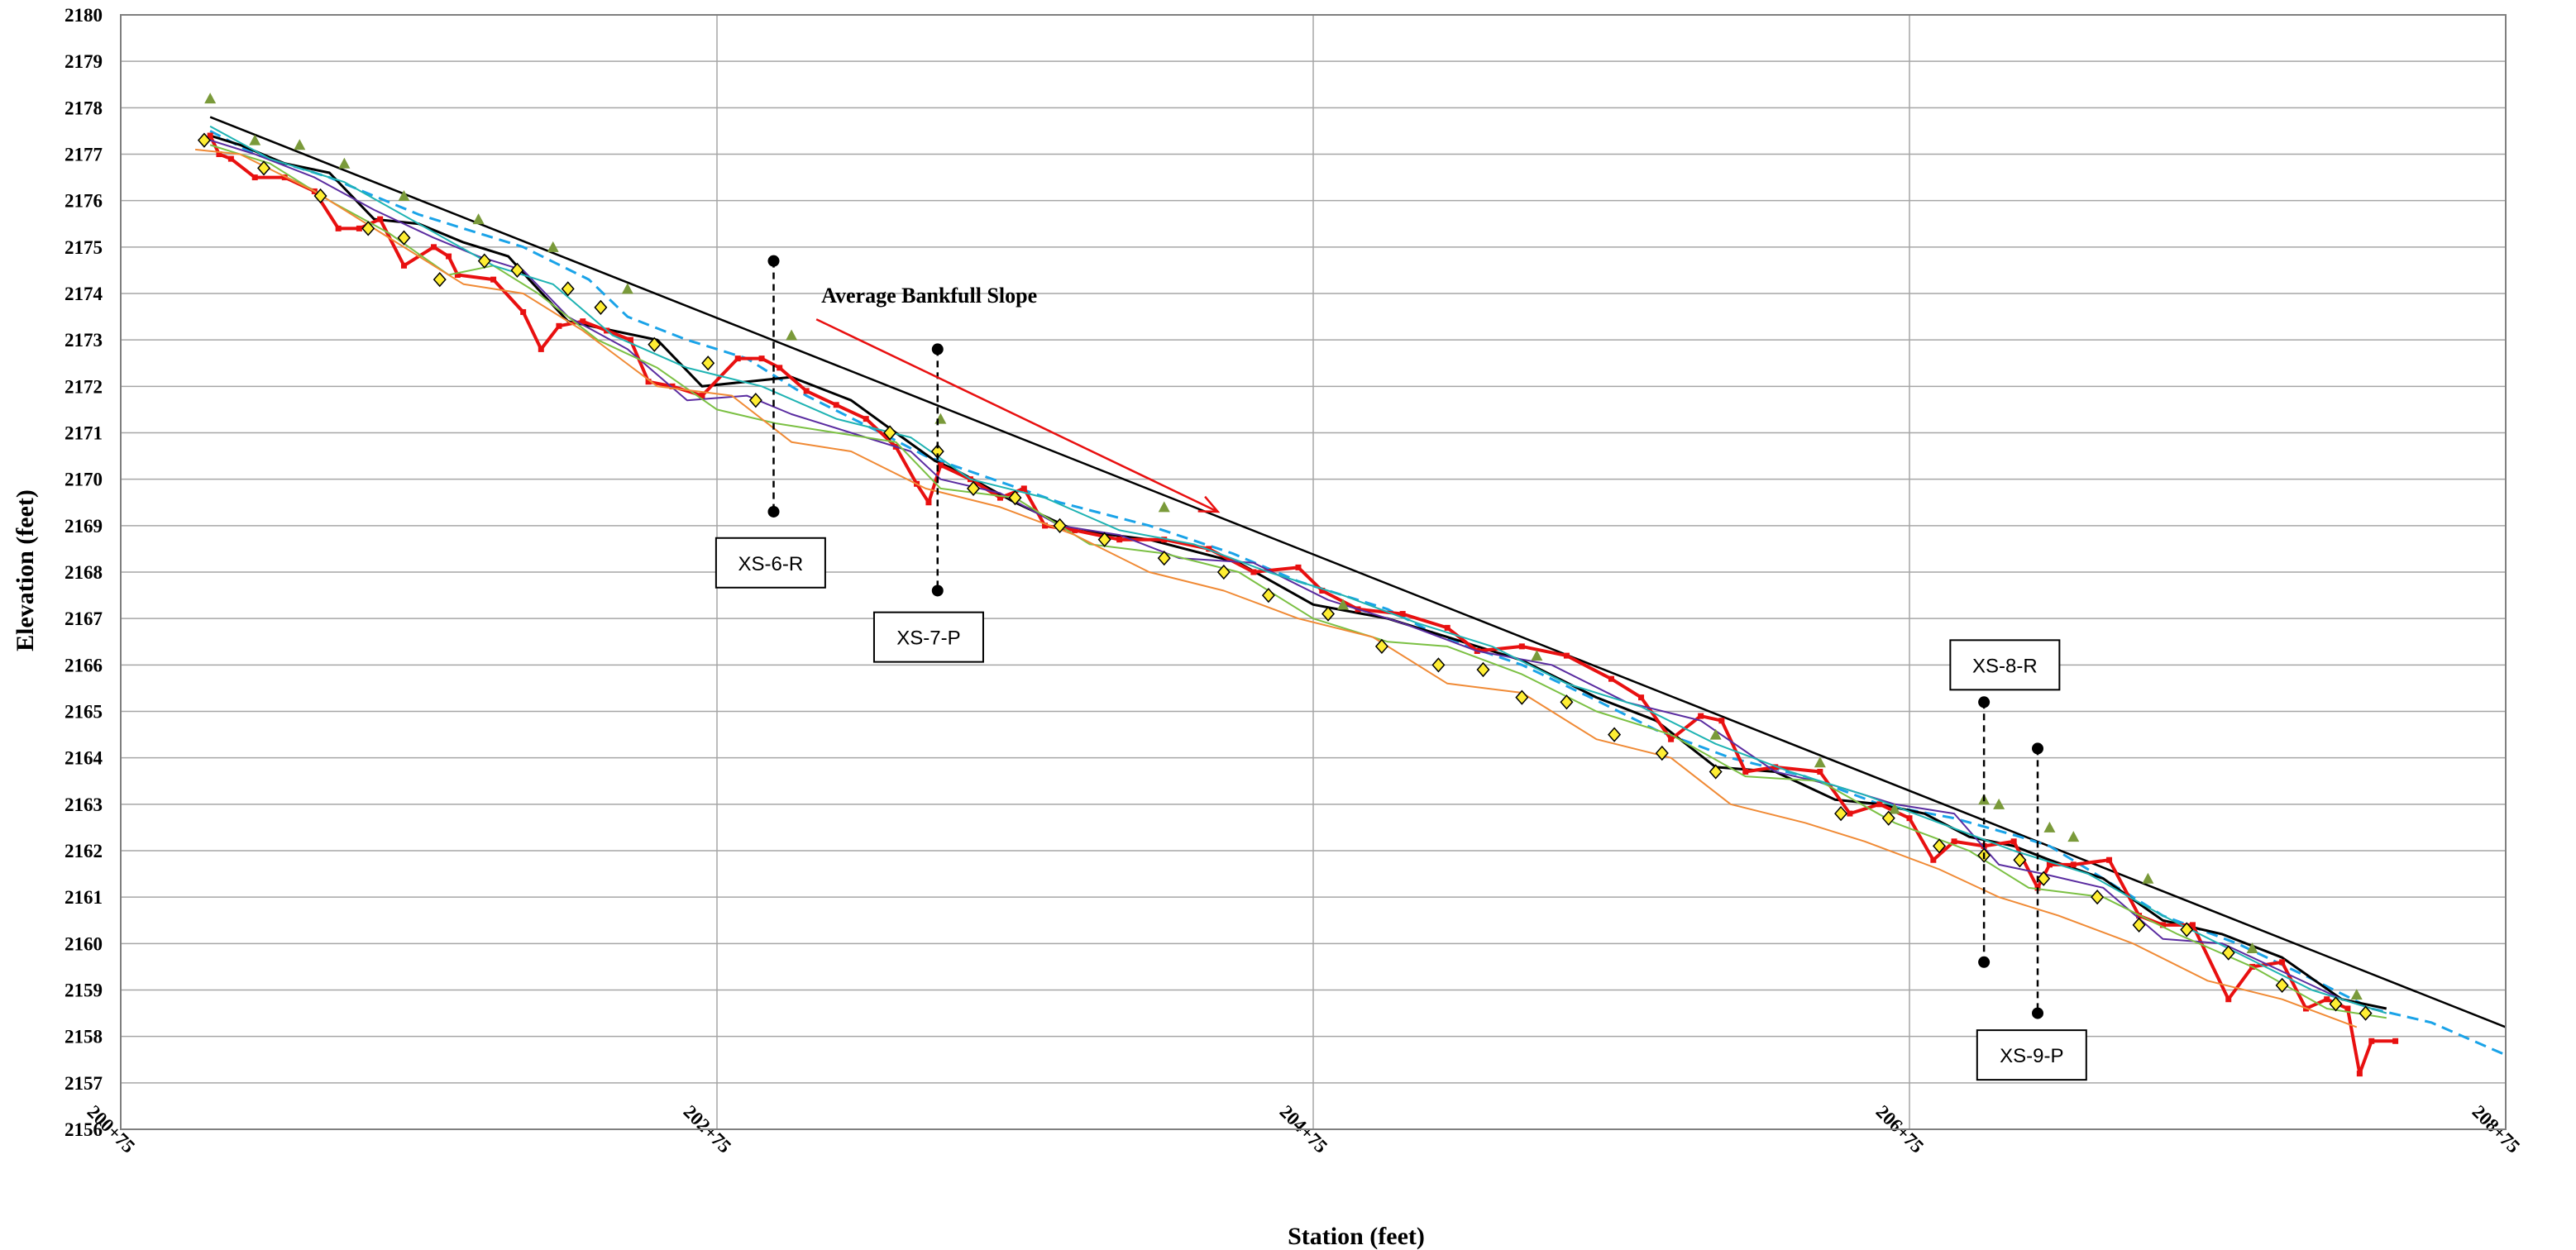 The height and width of the screenshot is (1250, 2576). What do you see at coordinates (1209, 504) in the screenshot?
I see `annotation-arrowhead` at bounding box center [1209, 504].